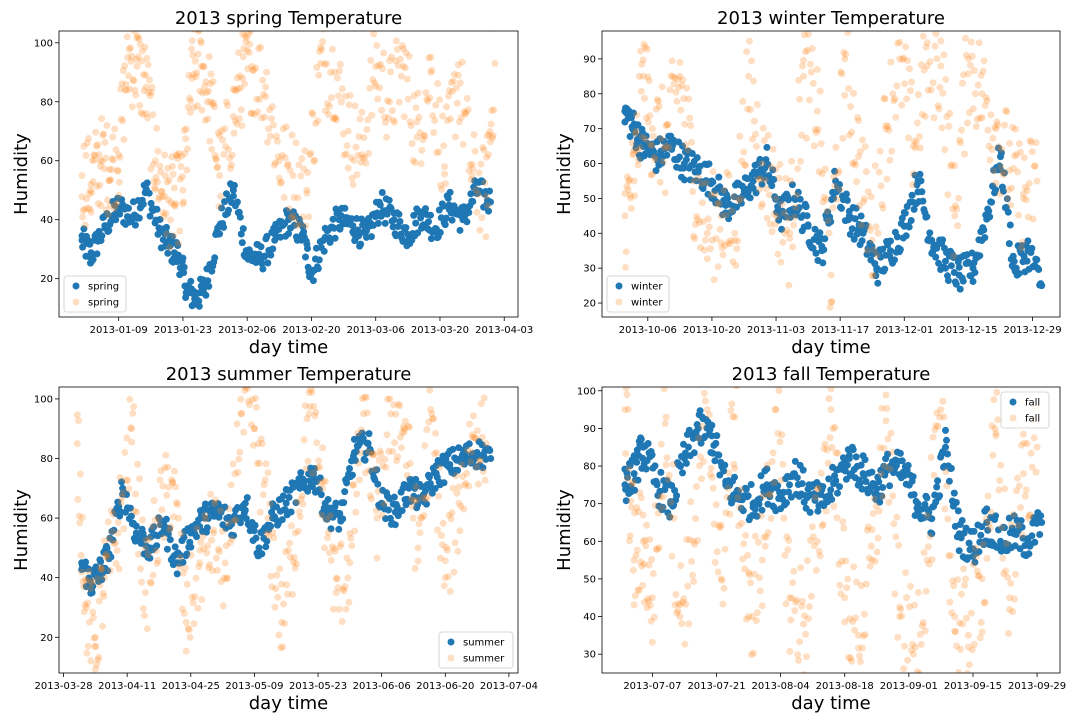 The image size is (1080, 720). What do you see at coordinates (586, 391) in the screenshot?
I see `y-tick-label: 100` at bounding box center [586, 391].